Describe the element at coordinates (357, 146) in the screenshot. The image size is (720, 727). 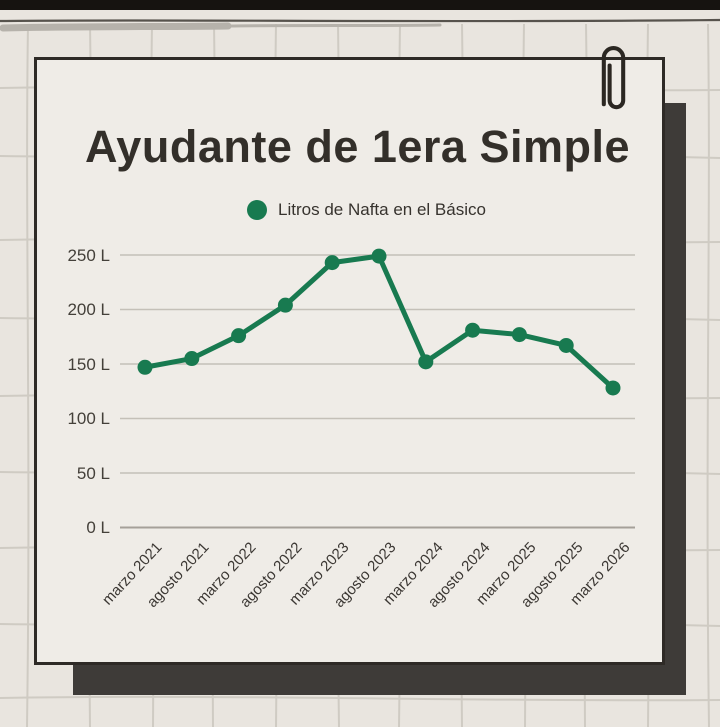
I see `chart-title: Ayudante de 1era Simple` at that location.